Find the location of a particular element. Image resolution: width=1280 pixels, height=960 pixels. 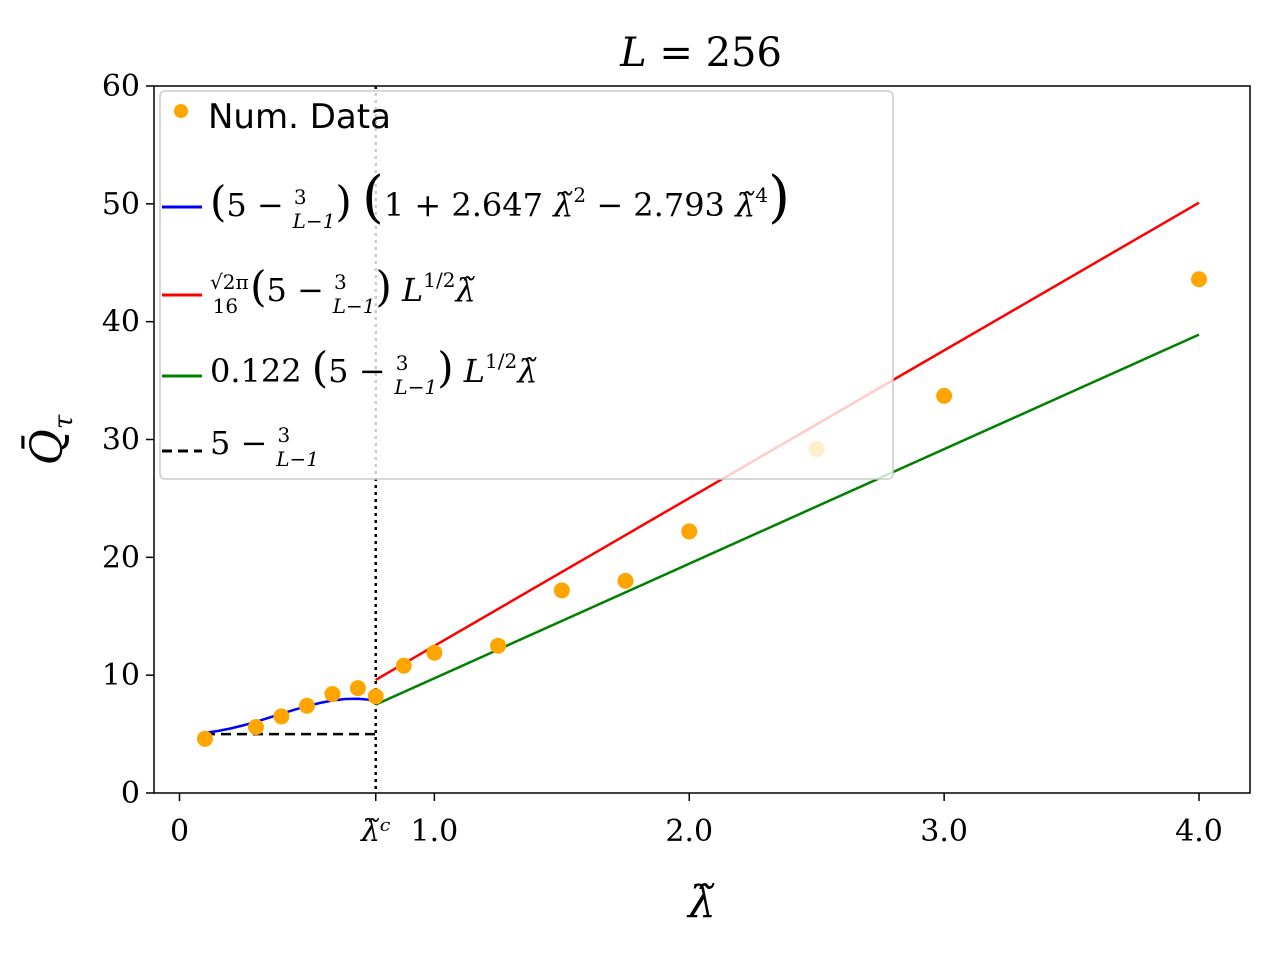

y-tick-label: 0 is located at coordinates (130, 793).